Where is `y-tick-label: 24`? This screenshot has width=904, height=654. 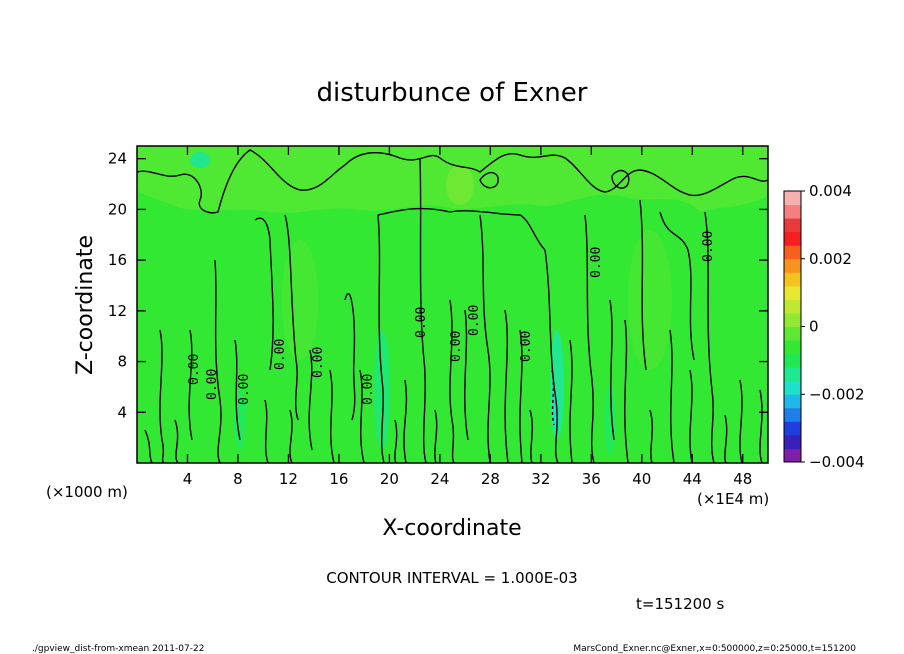 y-tick-label: 24 is located at coordinates (117, 159).